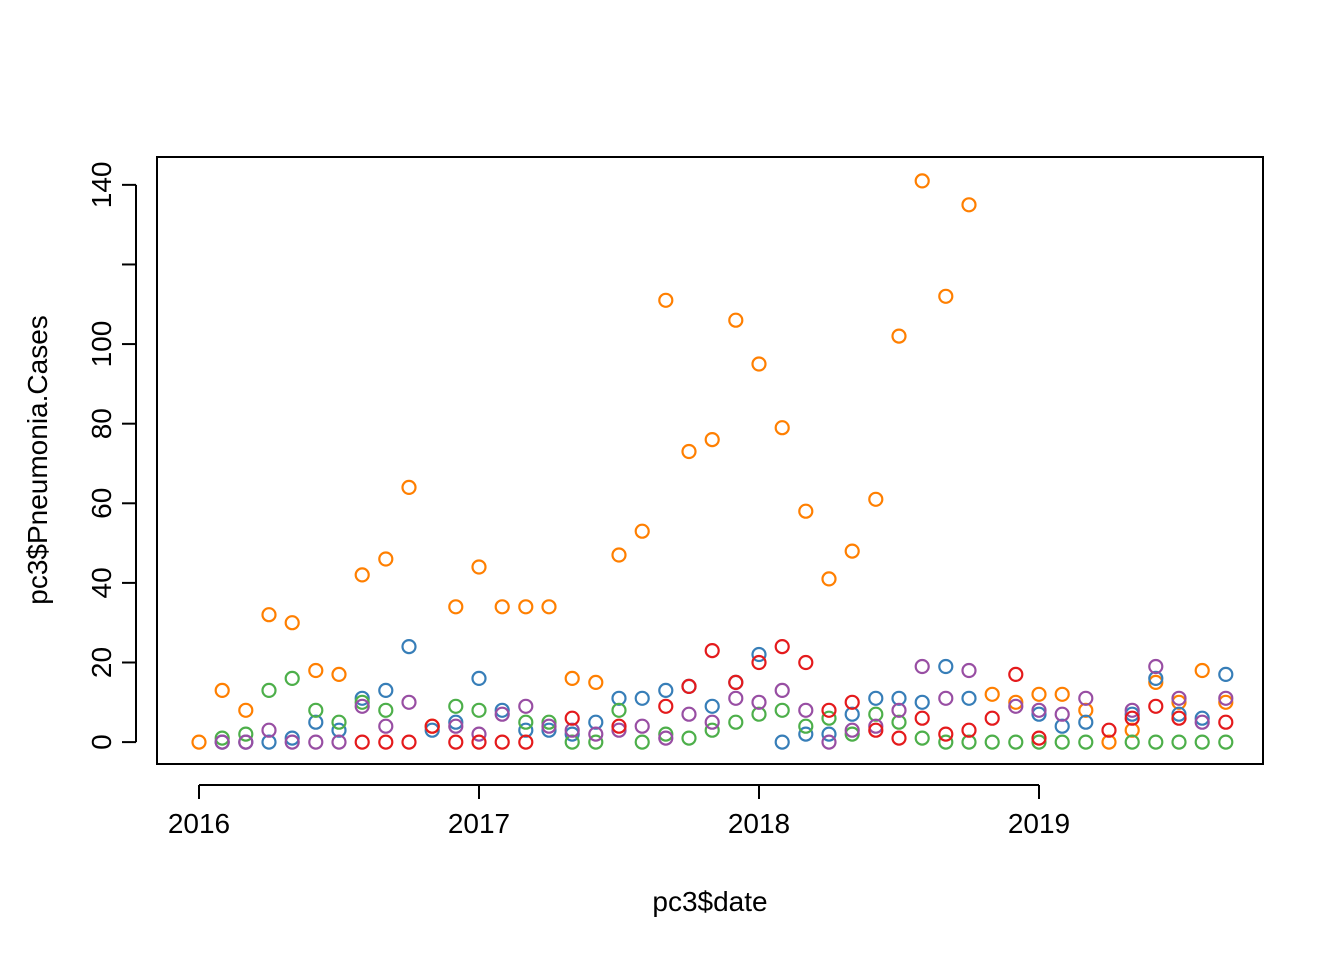 This screenshot has width=1344, height=960. Describe the element at coordinates (619, 811) in the screenshot. I see `x-axis: 2016 2017 2018 2019` at that location.